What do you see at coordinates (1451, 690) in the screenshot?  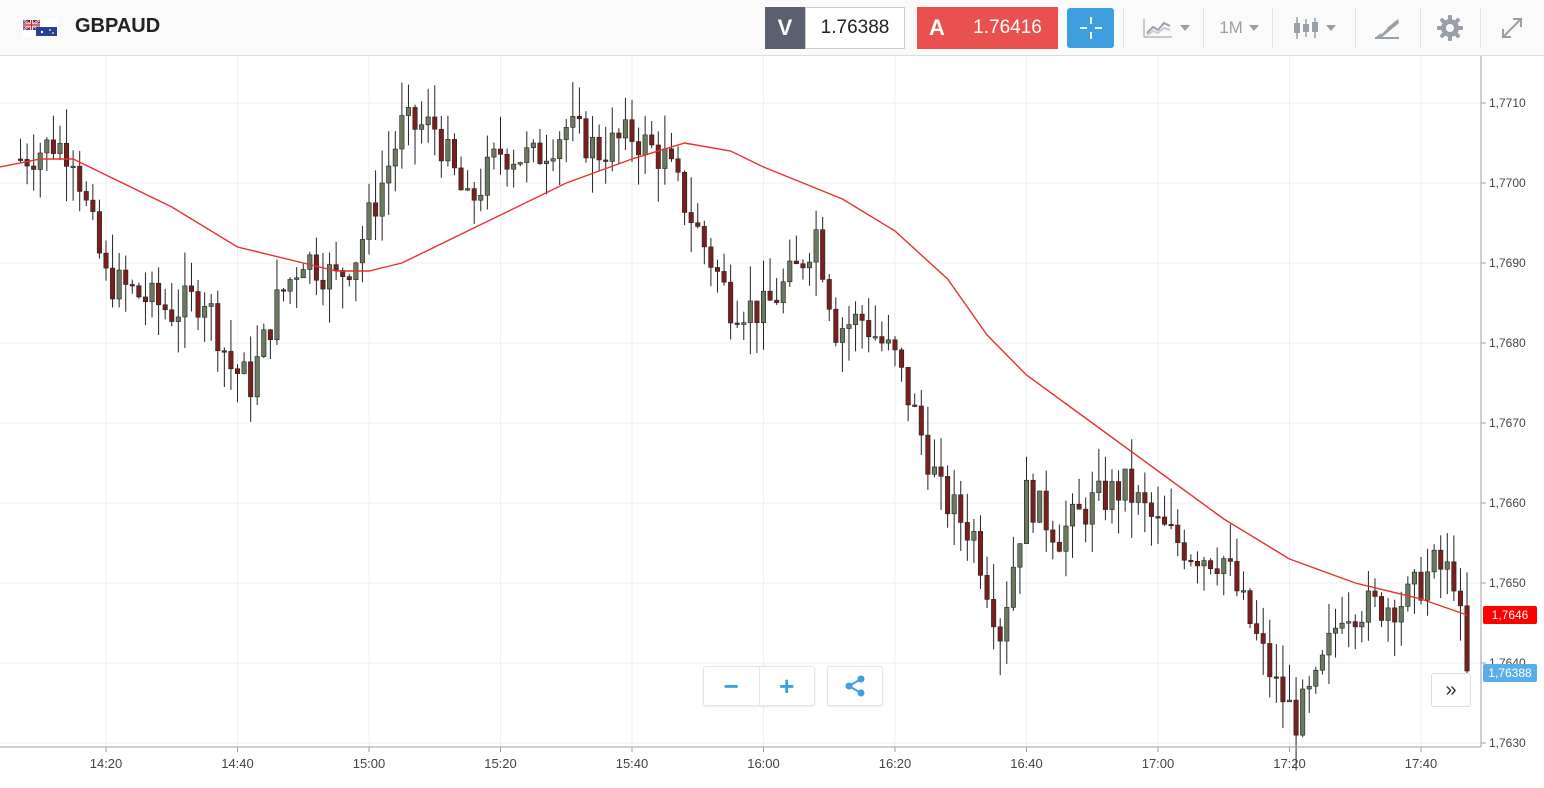 I see `scroll-to-latest-button: »` at bounding box center [1451, 690].